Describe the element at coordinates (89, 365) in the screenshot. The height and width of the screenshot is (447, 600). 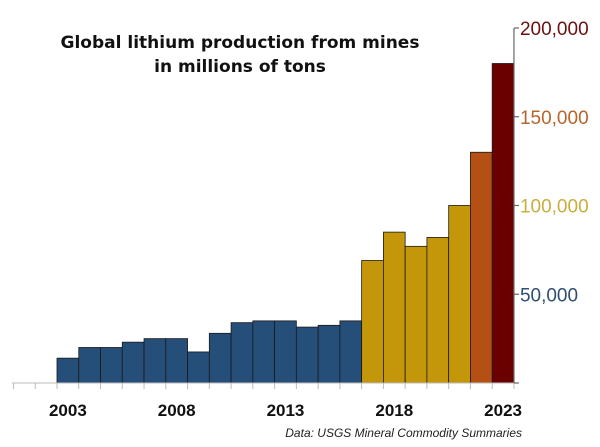
I see `bar-2004` at that location.